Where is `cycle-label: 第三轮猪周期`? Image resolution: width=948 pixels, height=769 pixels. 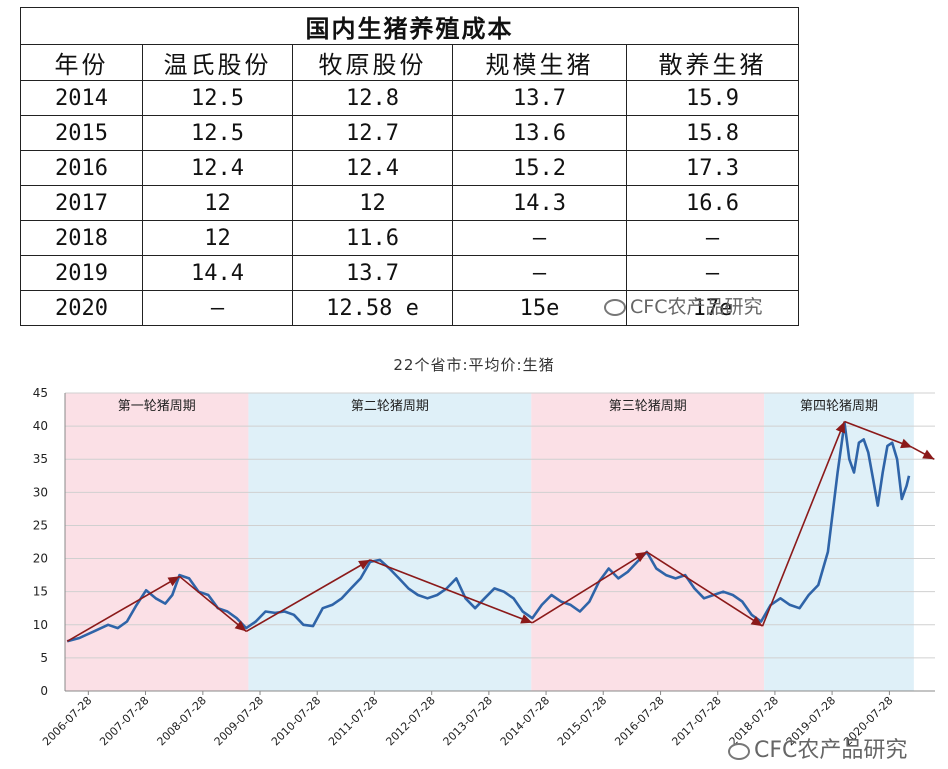 cycle-label: 第三轮猪周期 is located at coordinates (648, 406).